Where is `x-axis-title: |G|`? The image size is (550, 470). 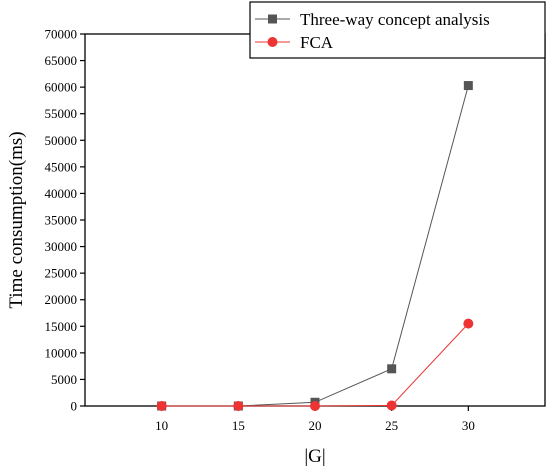
x-axis-title: |G| is located at coordinates (314, 456).